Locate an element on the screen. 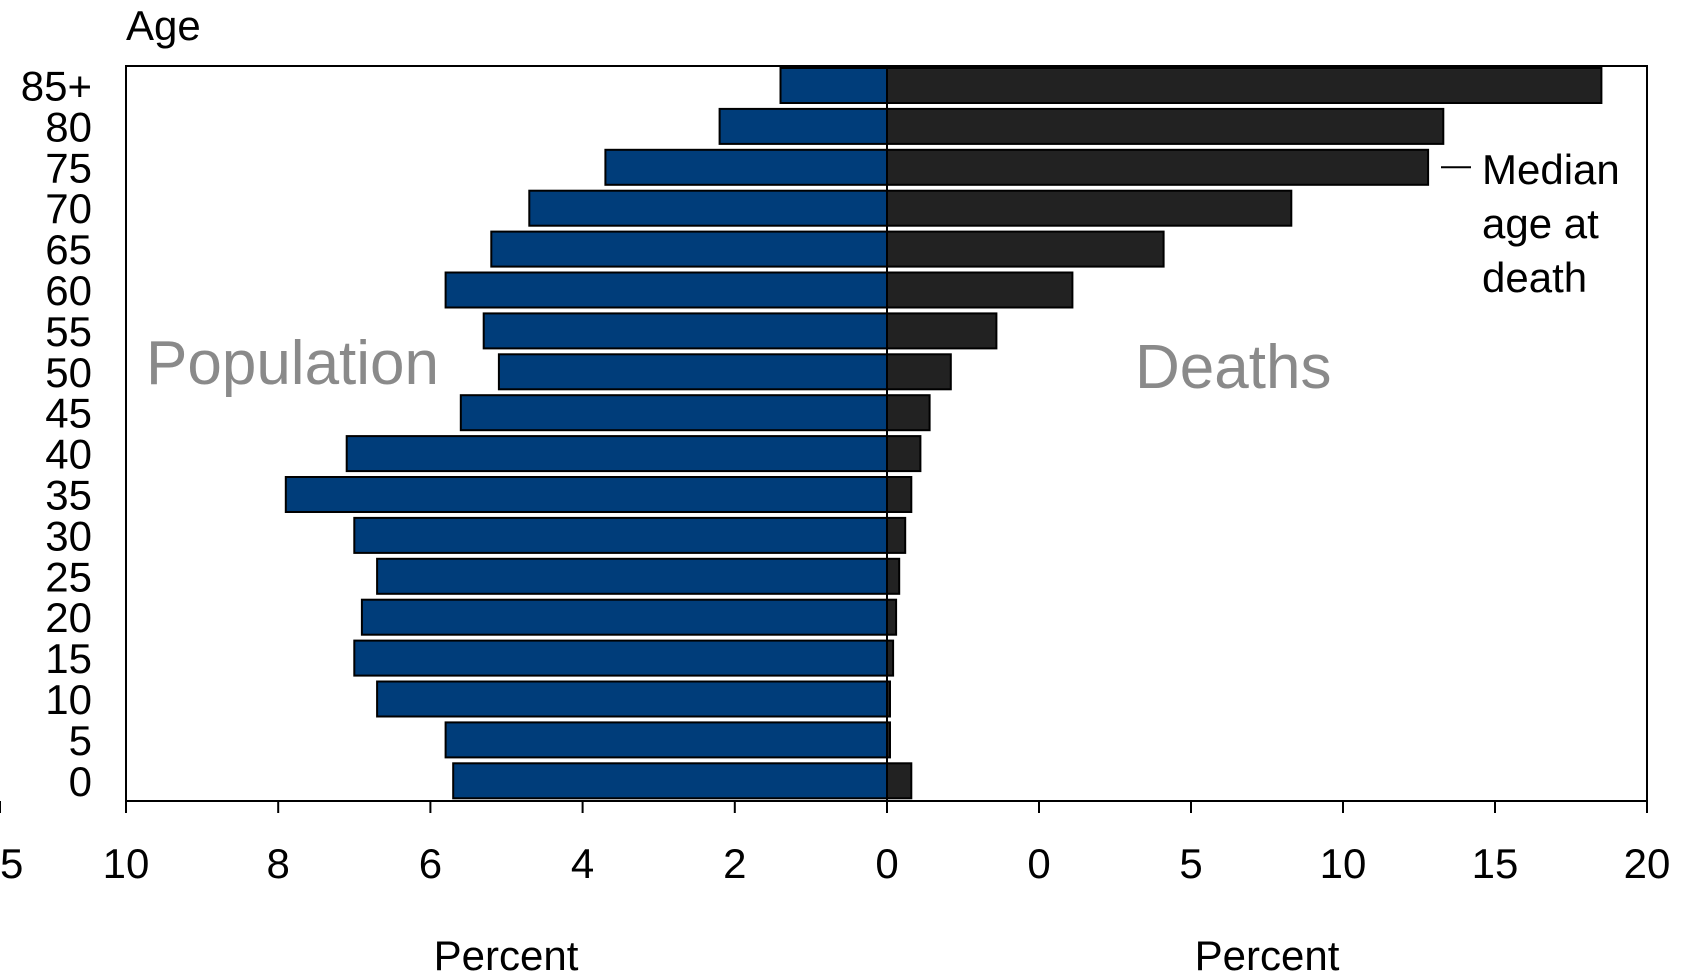 This screenshot has height=972, width=1681. age-tick-label-20: 20 is located at coordinates (68, 617).